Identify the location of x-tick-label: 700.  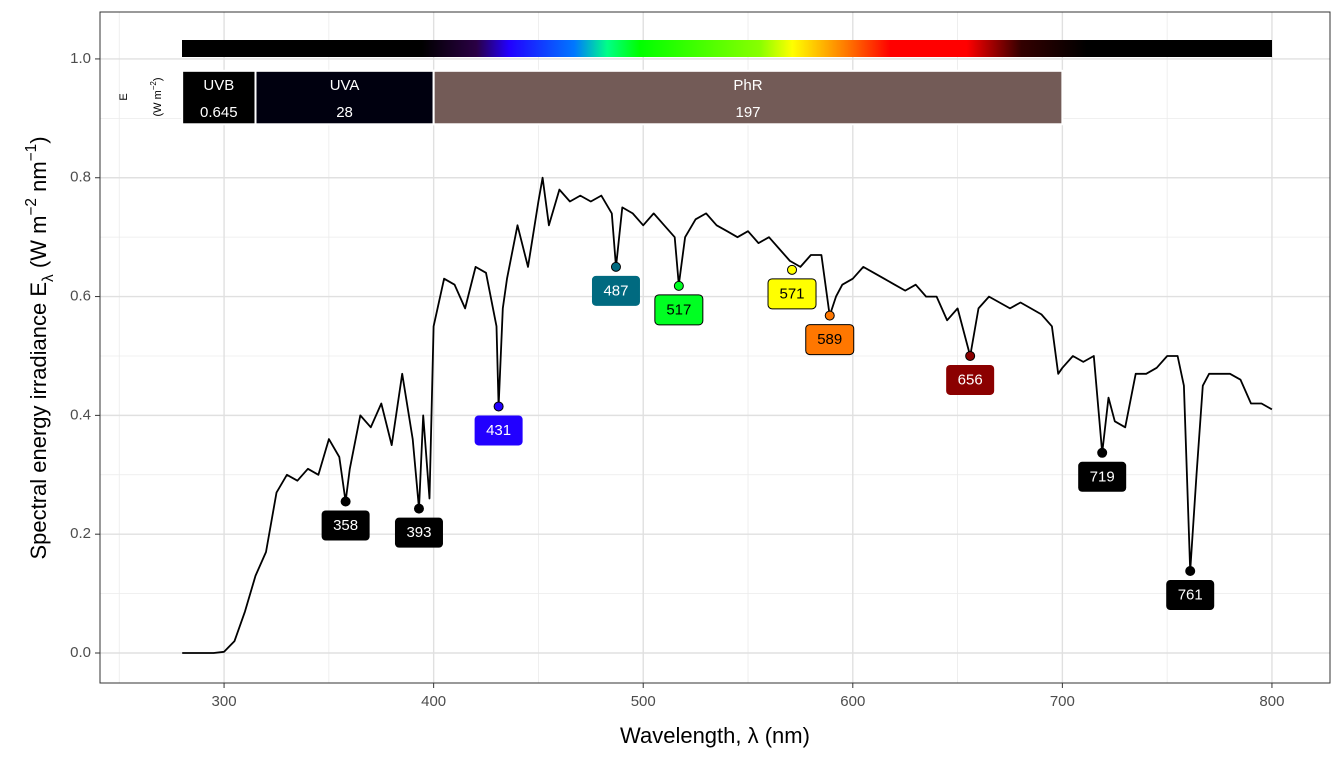
(1062, 701).